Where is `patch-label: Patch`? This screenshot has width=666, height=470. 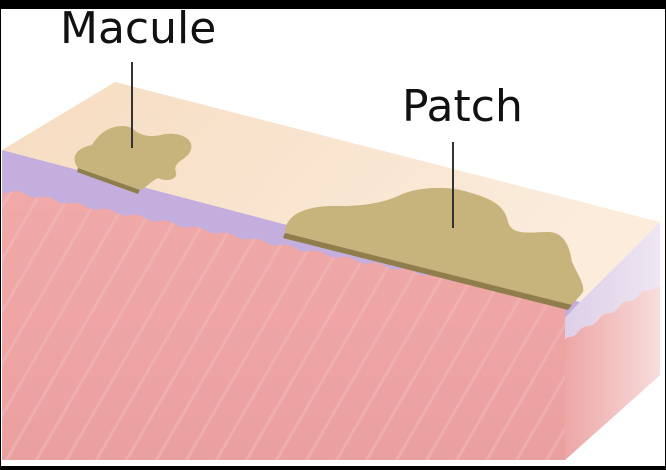
patch-label: Patch is located at coordinates (462, 106).